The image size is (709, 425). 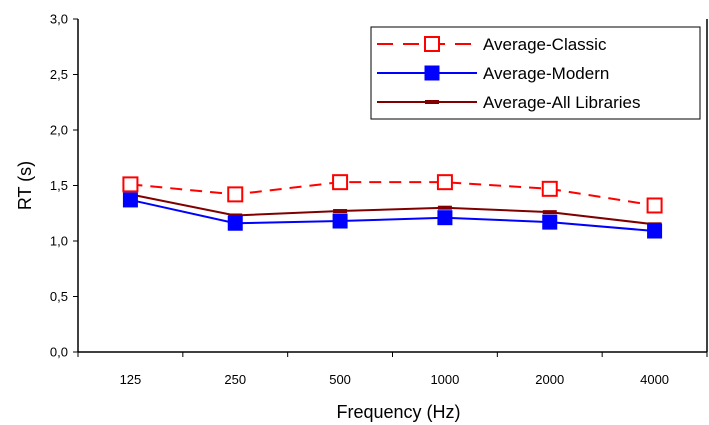 What do you see at coordinates (398, 412) in the screenshot?
I see `x-axis-title: Frequency (Hz)` at bounding box center [398, 412].